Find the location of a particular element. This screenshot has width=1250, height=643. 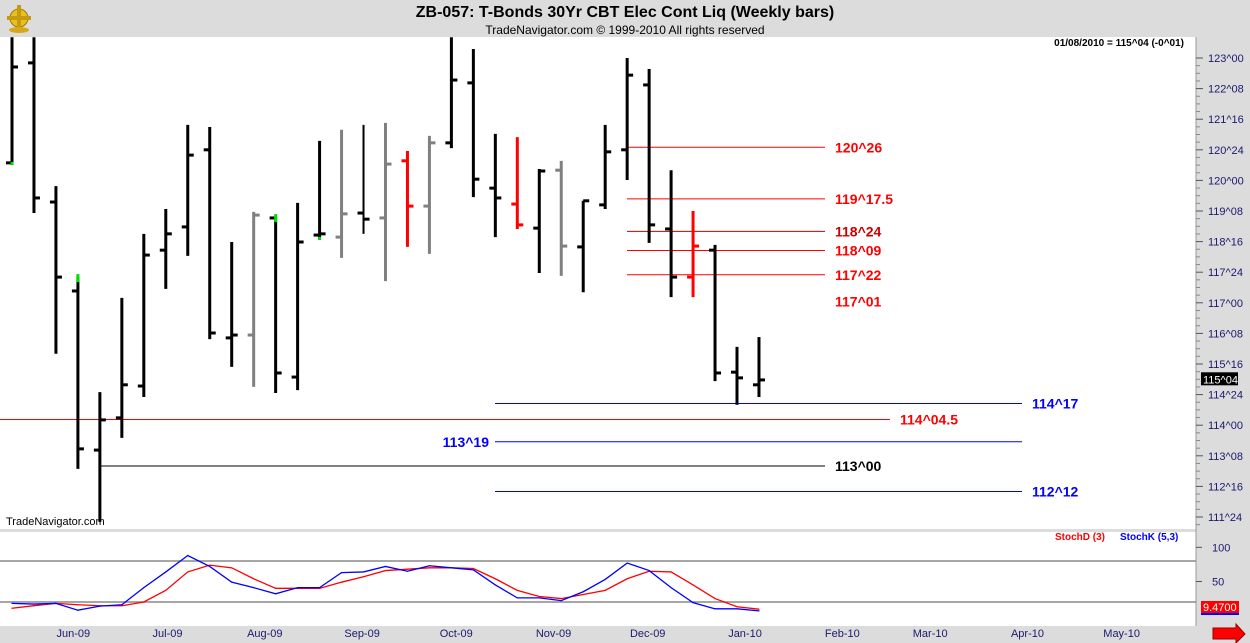

scroll-right-arrow-icon is located at coordinates (1229, 632).